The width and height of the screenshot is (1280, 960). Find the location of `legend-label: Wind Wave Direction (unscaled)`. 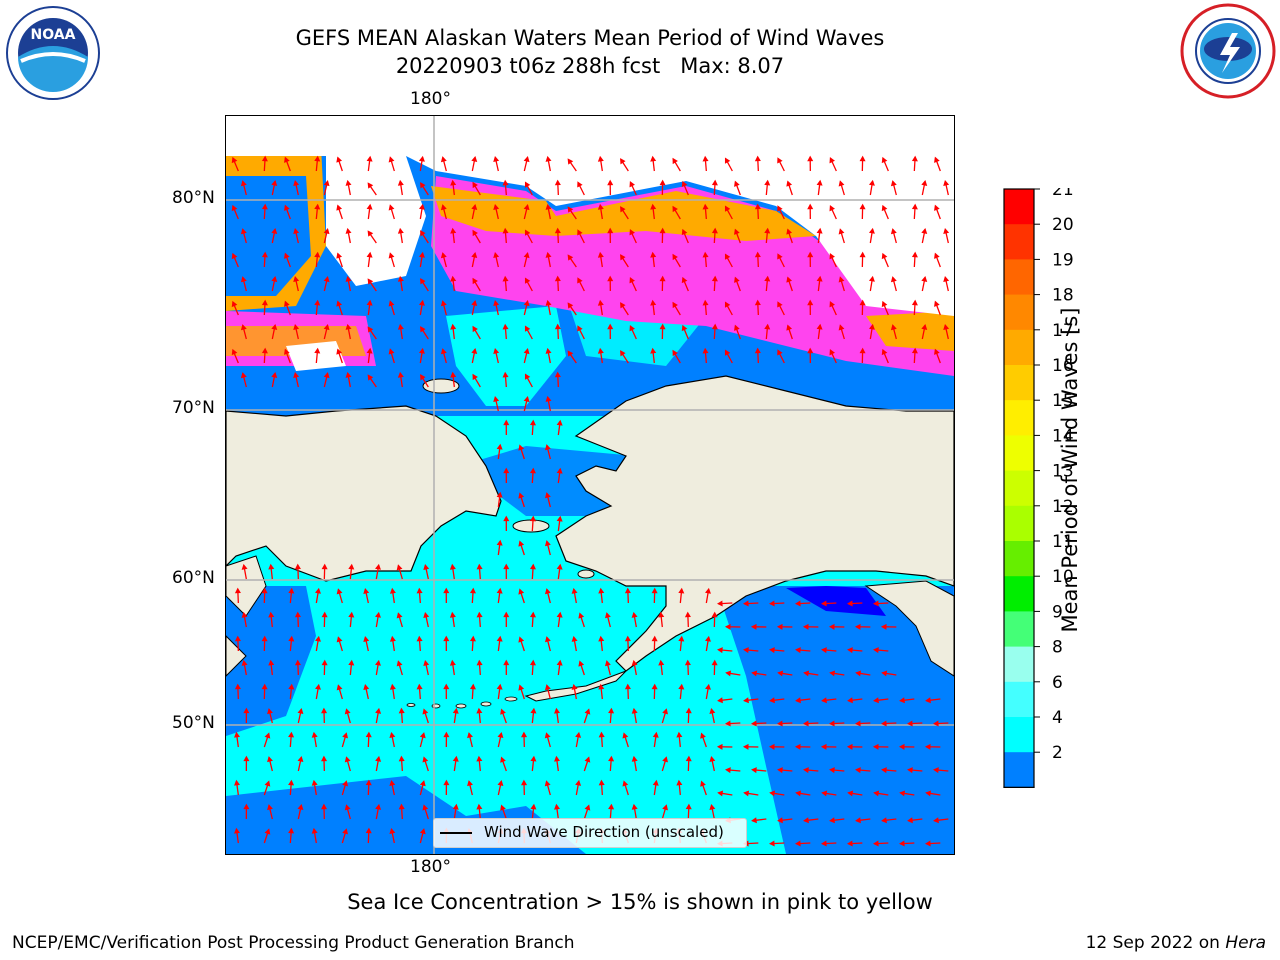

legend-label: Wind Wave Direction (unscaled) is located at coordinates (604, 832).